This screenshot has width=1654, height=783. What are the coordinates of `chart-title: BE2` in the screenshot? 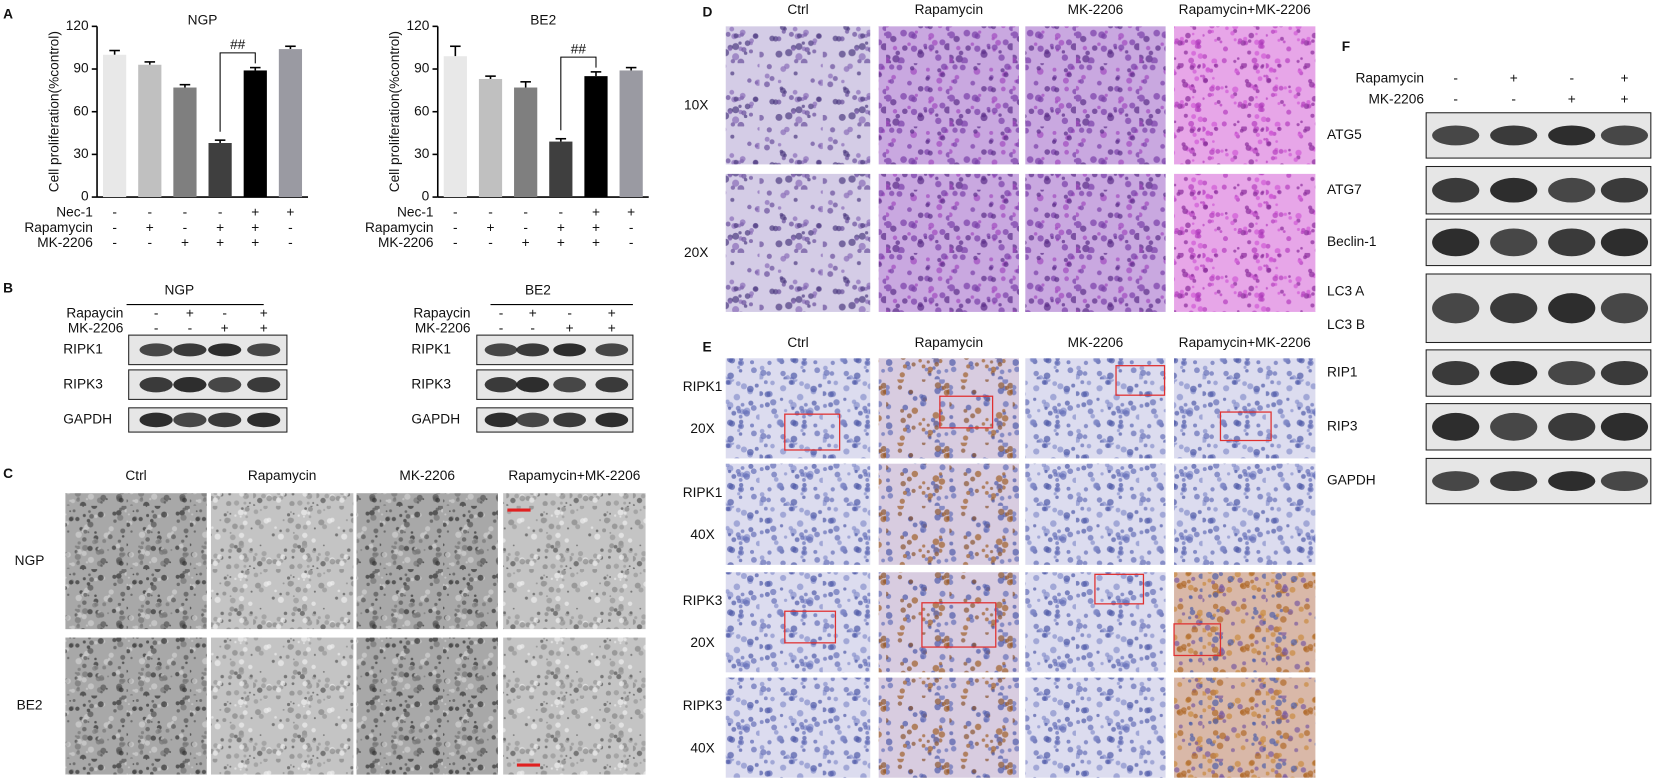 It's located at (543, 20).